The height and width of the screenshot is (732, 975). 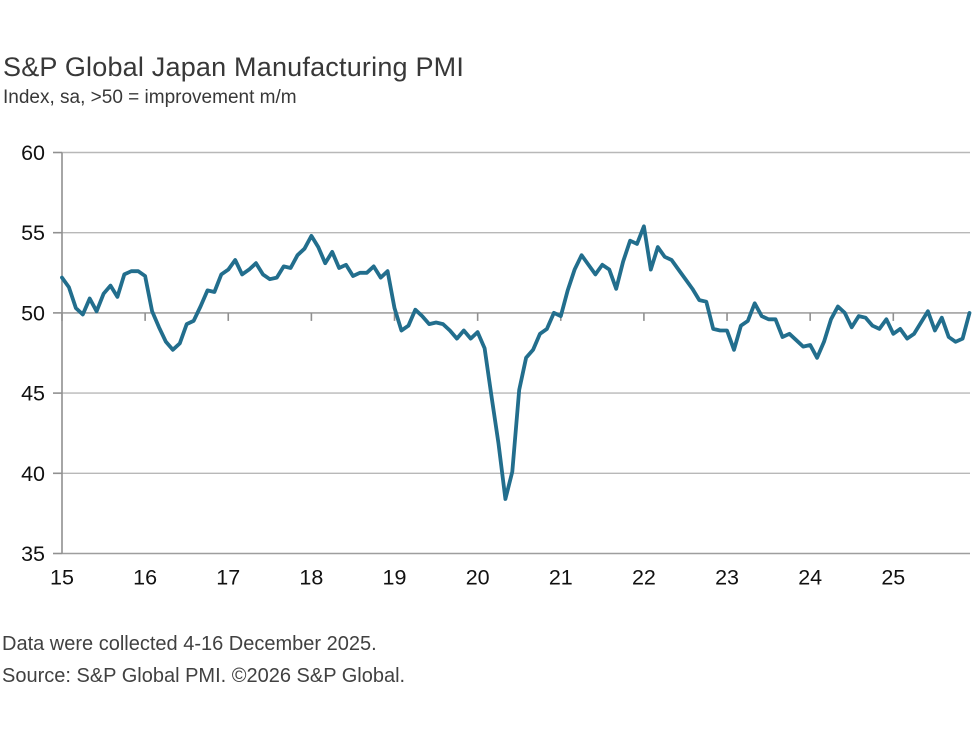 I want to click on x-tick-label: 18, so click(x=311, y=578).